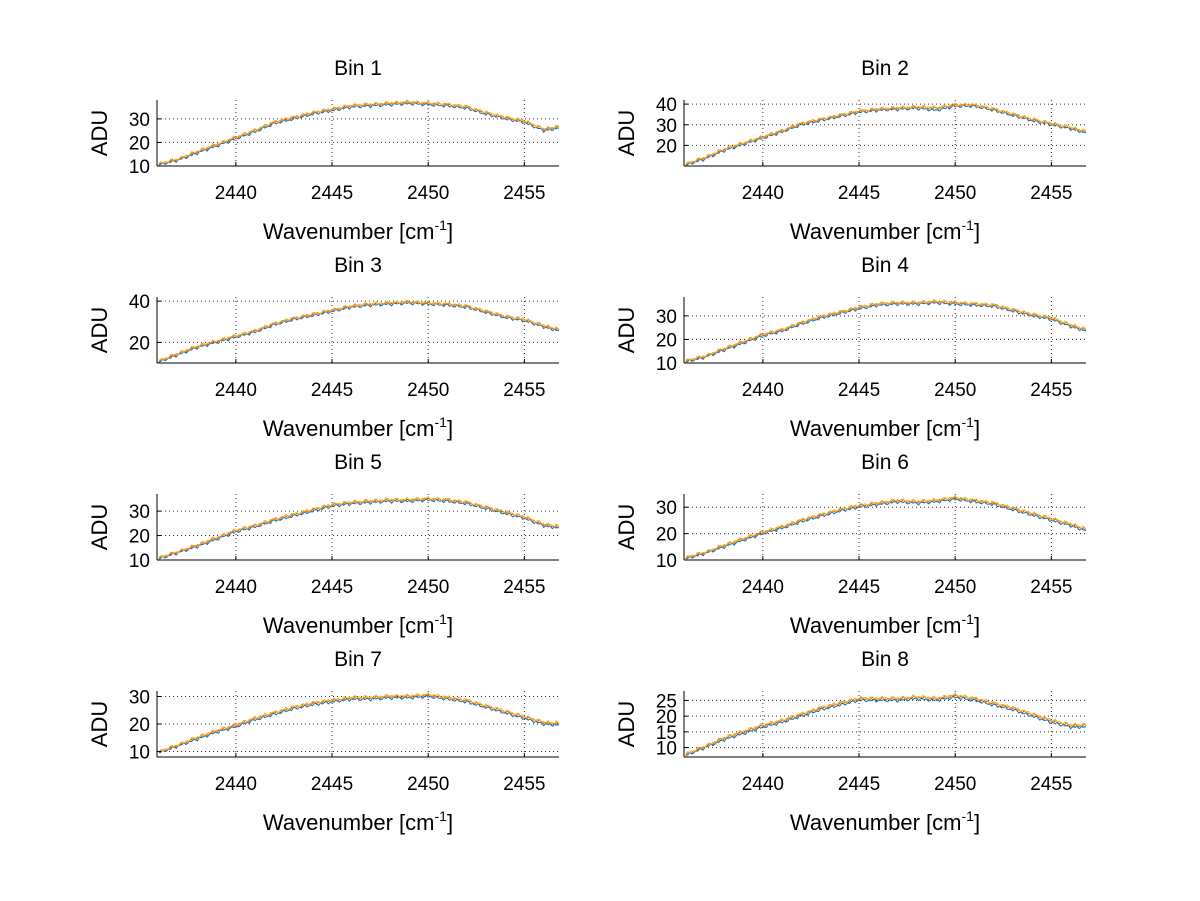 This screenshot has width=1200, height=901. Describe the element at coordinates (358, 265) in the screenshot. I see `chart-title: Bin 3` at that location.